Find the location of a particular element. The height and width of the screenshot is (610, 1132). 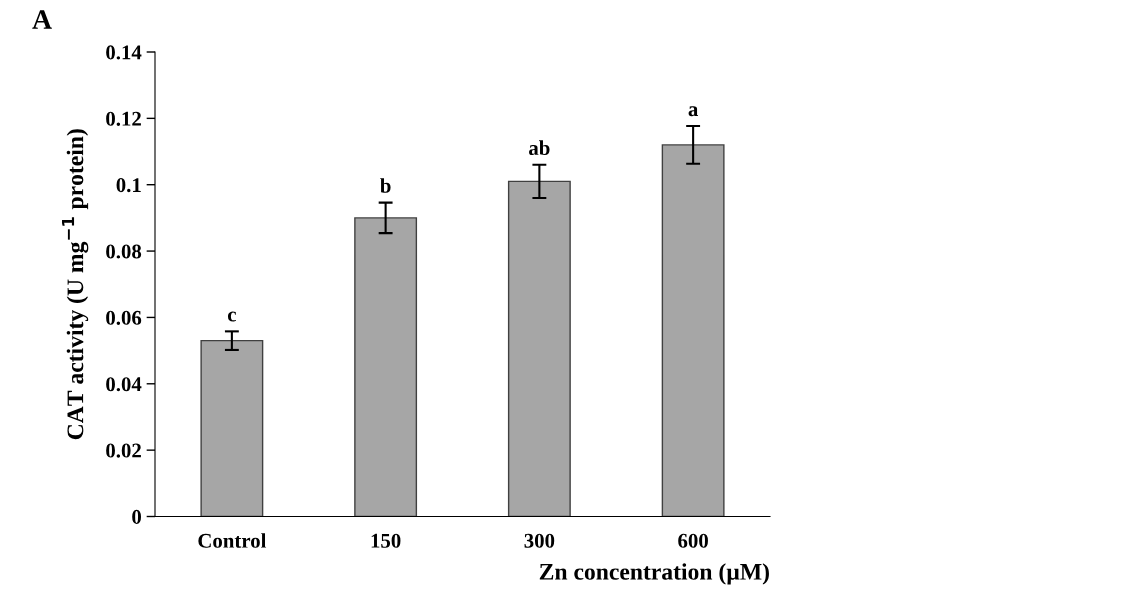

annotation: b is located at coordinates (385, 185).